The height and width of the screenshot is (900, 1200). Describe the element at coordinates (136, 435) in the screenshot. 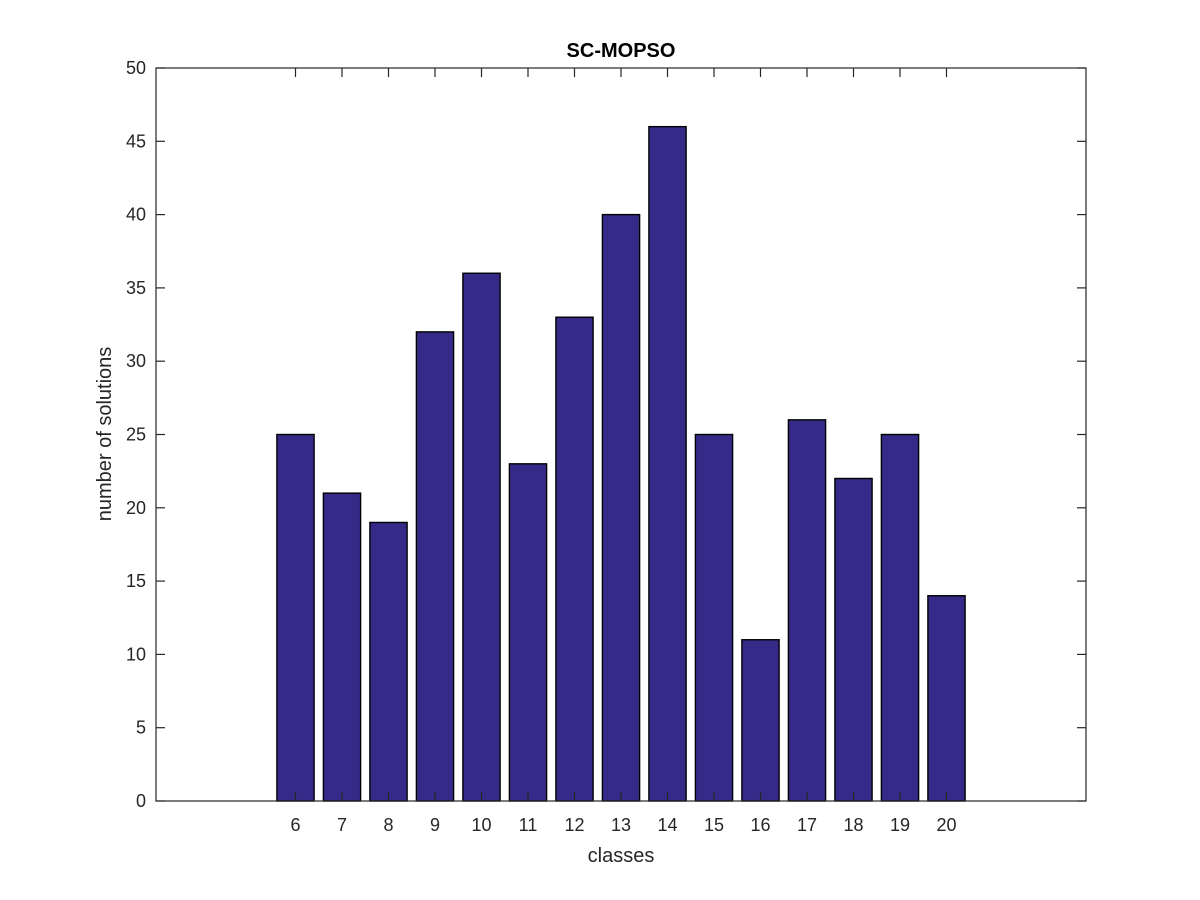

I see `y-tick-label: 25` at that location.